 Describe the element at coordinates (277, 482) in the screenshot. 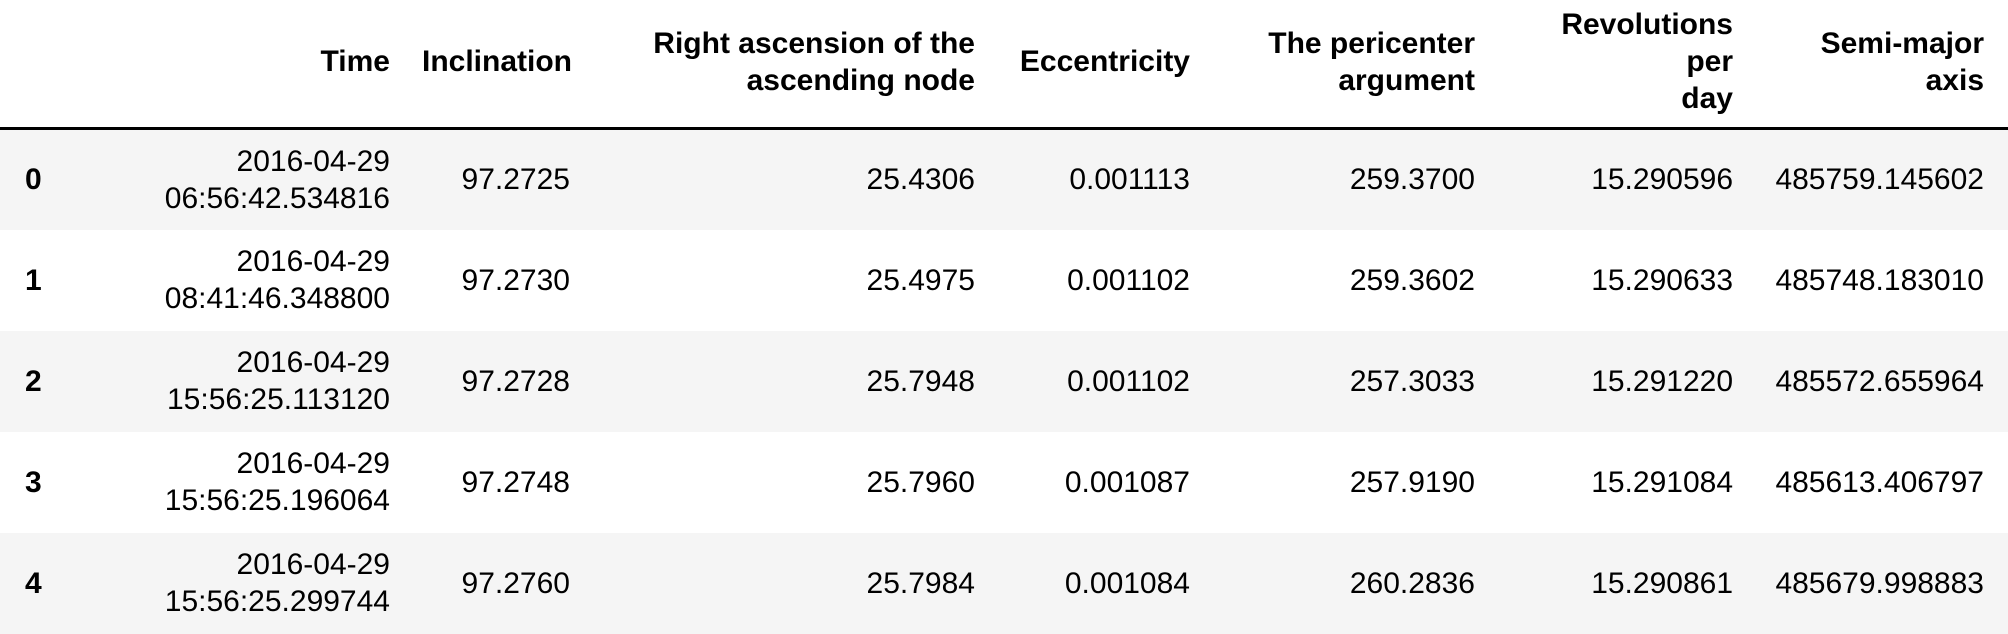

I see `cell-time: 2016-04-29 15:56:25.196064` at that location.